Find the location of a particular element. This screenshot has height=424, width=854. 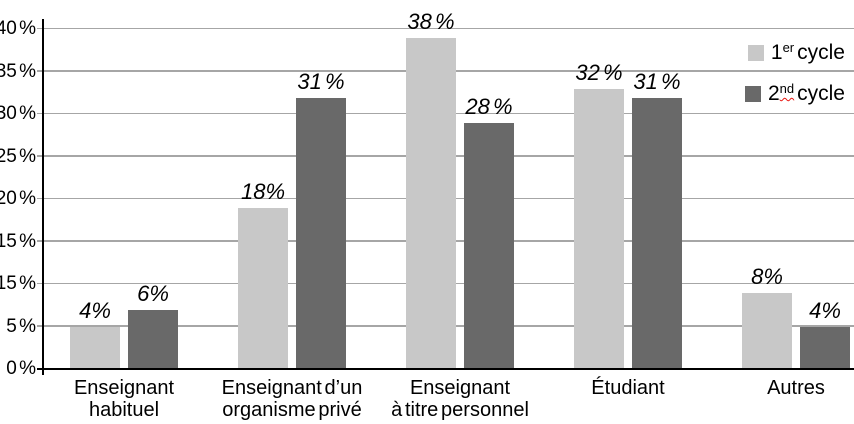

legend-label-base: 2 is located at coordinates (773, 93).